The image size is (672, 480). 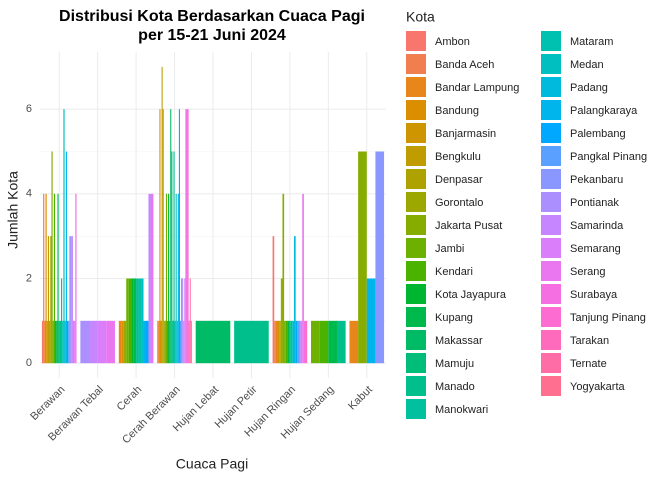 I want to click on y-axis-title: Jumlah Kota, so click(x=13, y=210).